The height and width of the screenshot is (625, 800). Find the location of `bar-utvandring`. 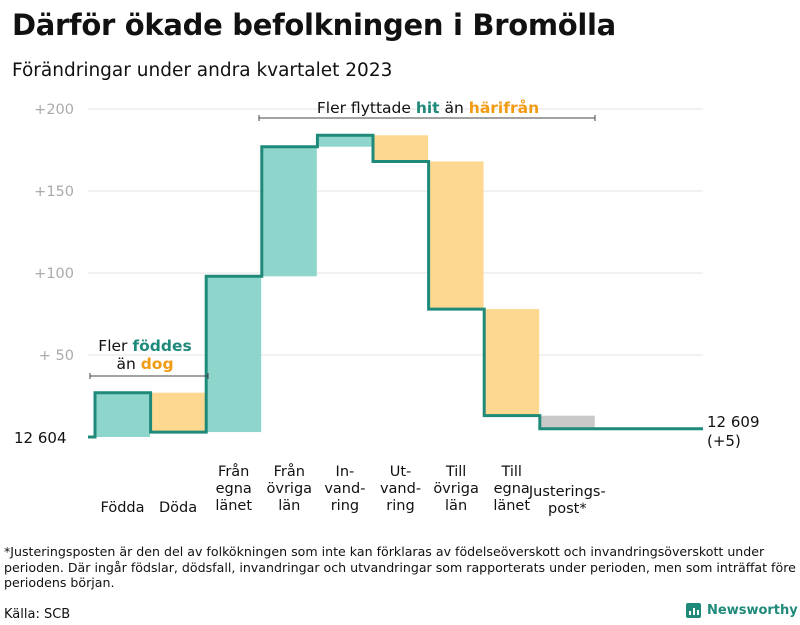

bar-utvandring is located at coordinates (400, 148).